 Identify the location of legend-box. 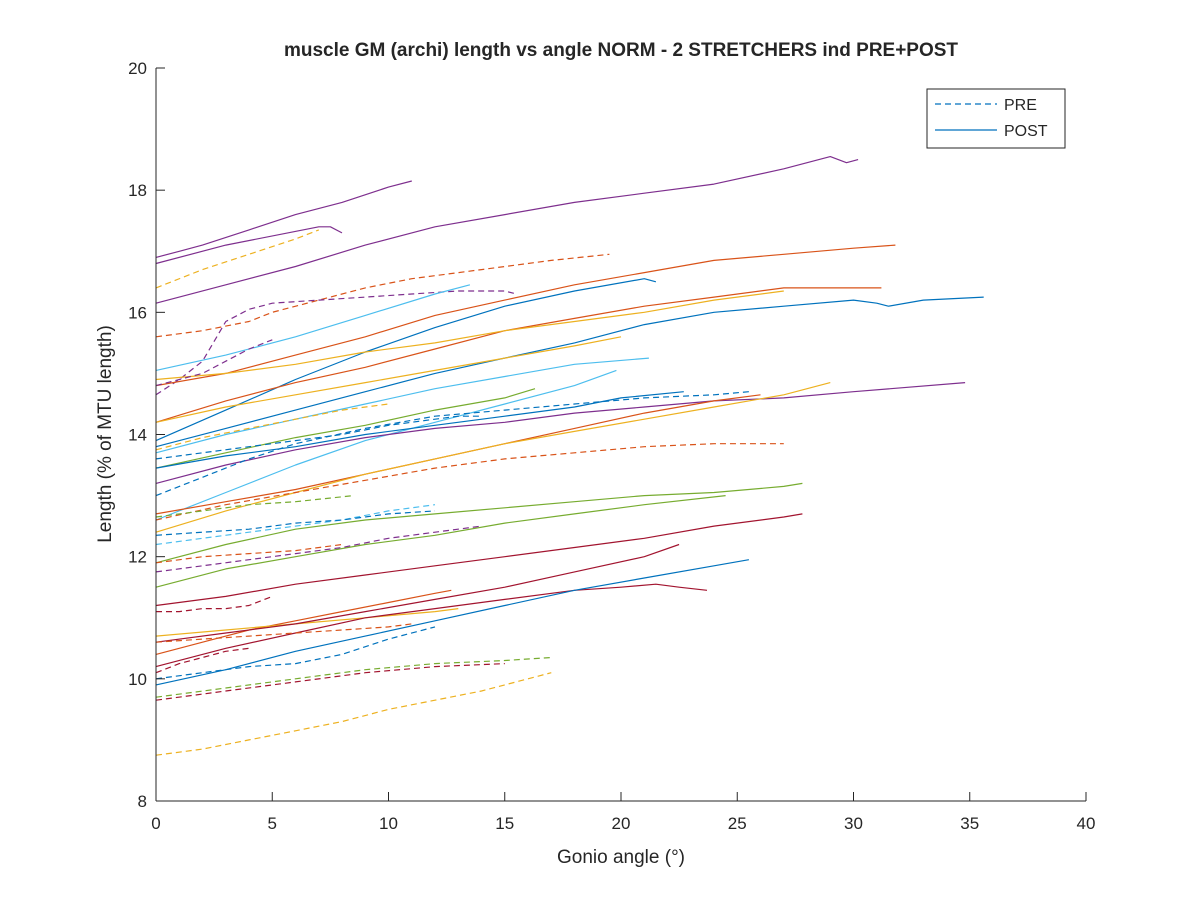
(996, 118).